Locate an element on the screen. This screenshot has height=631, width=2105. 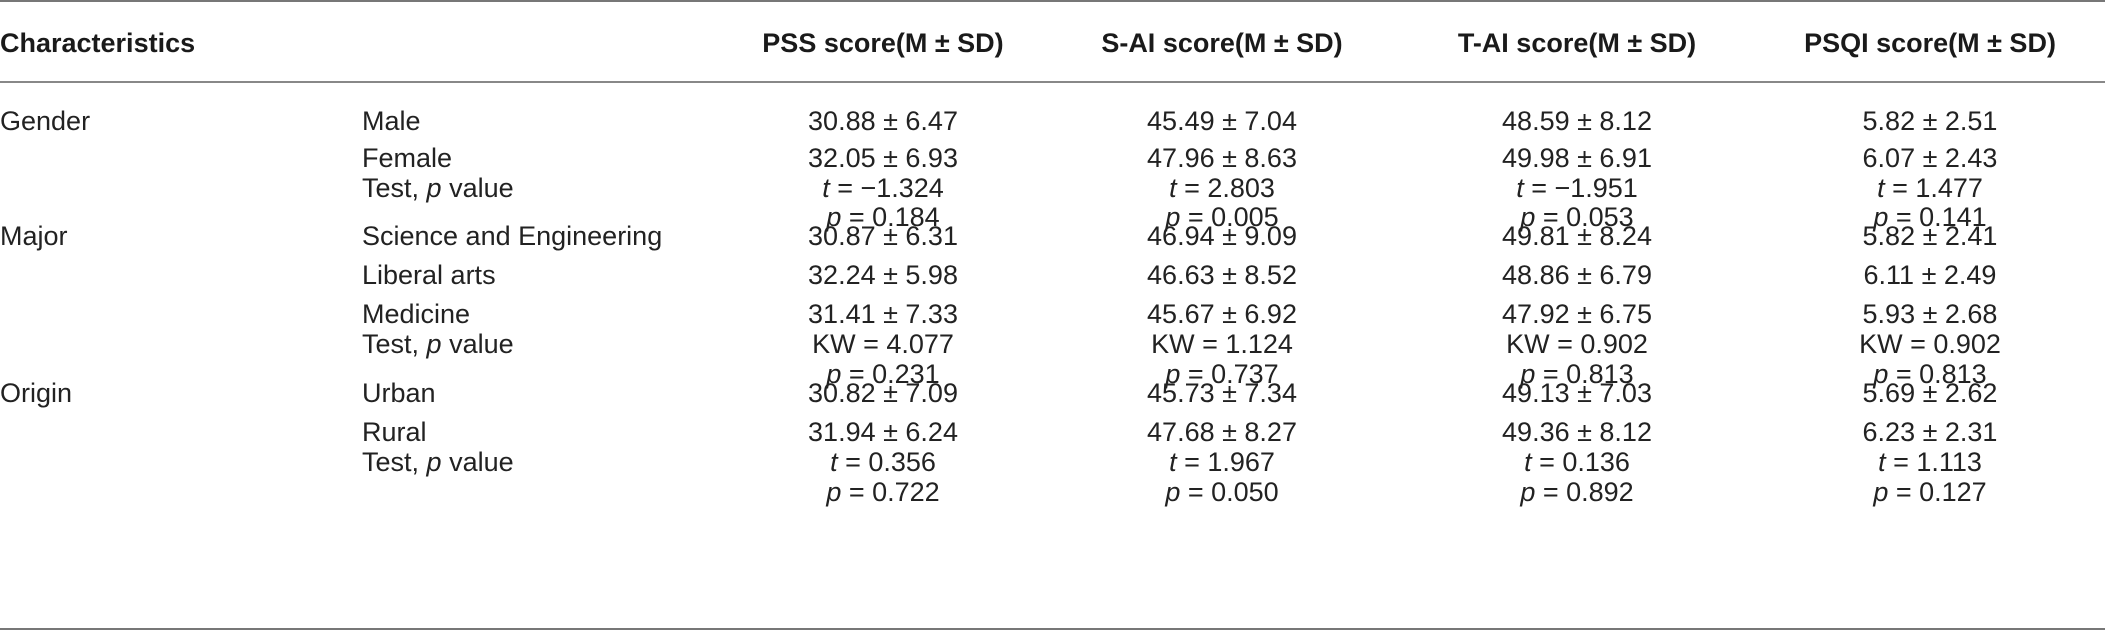
statistic-value: = −1.951 is located at coordinates (1580, 188).